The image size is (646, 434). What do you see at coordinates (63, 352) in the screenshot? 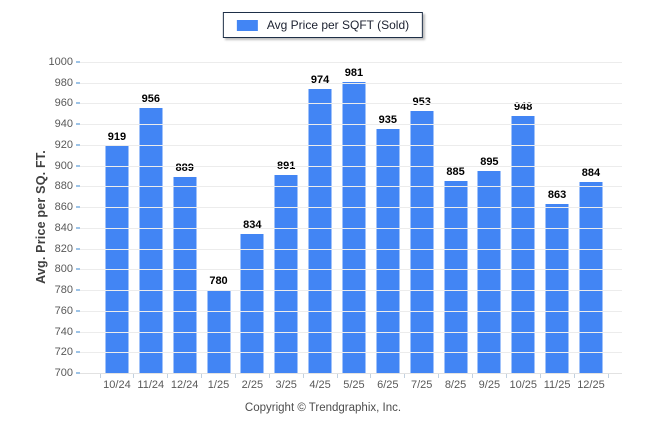
I see `y-axis-tick-label: 720` at bounding box center [63, 352].